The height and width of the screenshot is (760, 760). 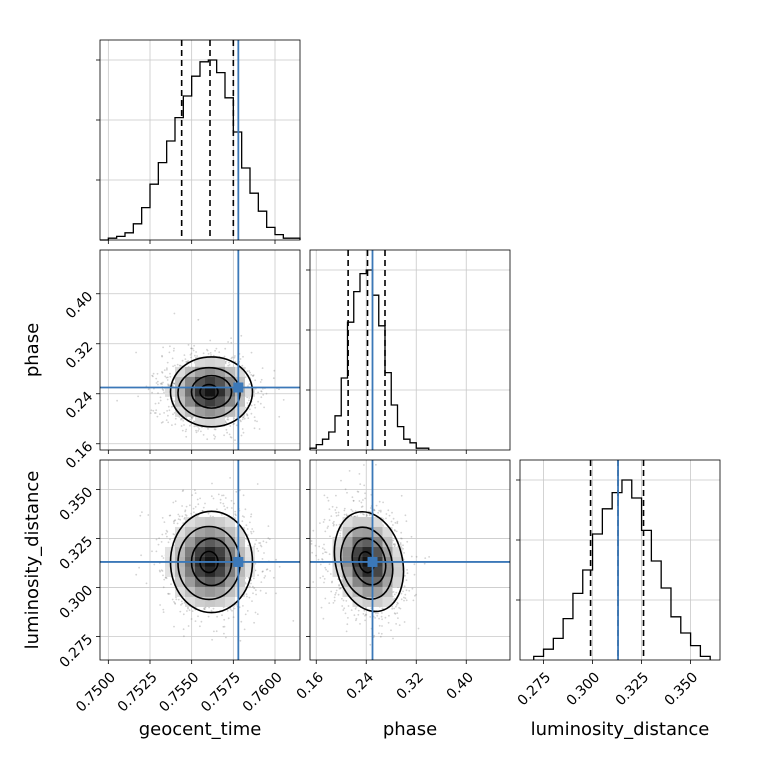 I want to click on x-tick-label-geocent-time: 0.7525, so click(x=138, y=692).